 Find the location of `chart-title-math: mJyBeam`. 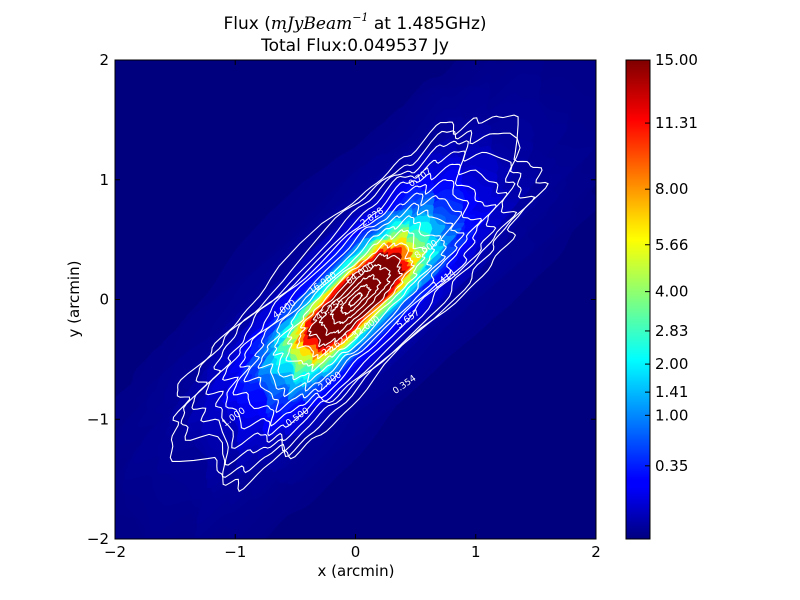

chart-title-math: mJyBeam is located at coordinates (311, 24).